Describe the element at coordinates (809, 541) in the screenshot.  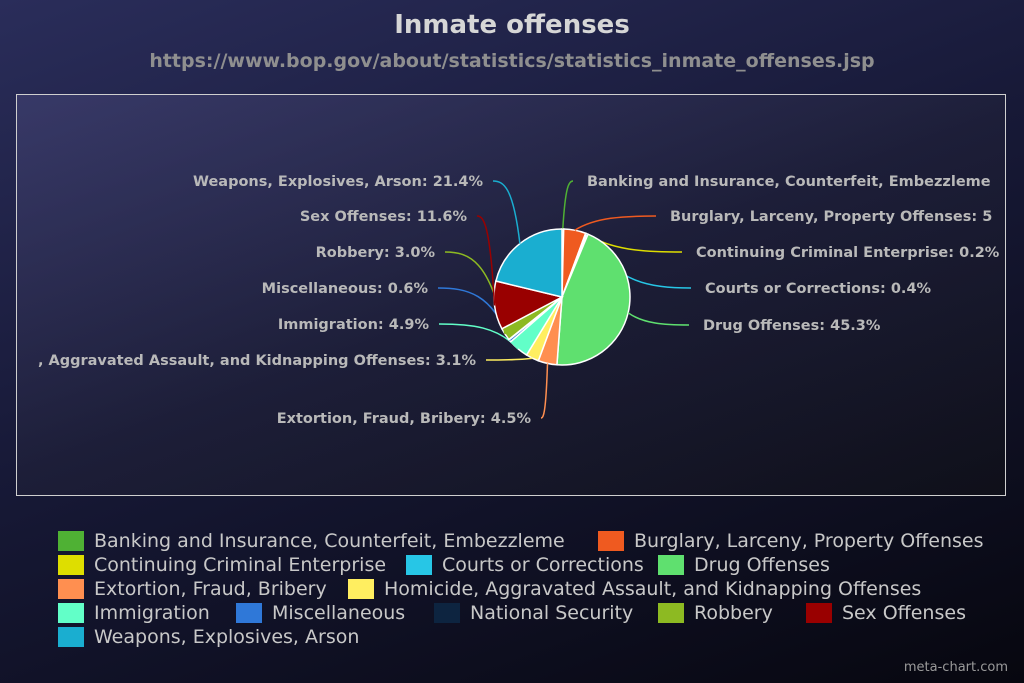
I see `legend-label: Burglary, Larceny, Property Offenses` at that location.